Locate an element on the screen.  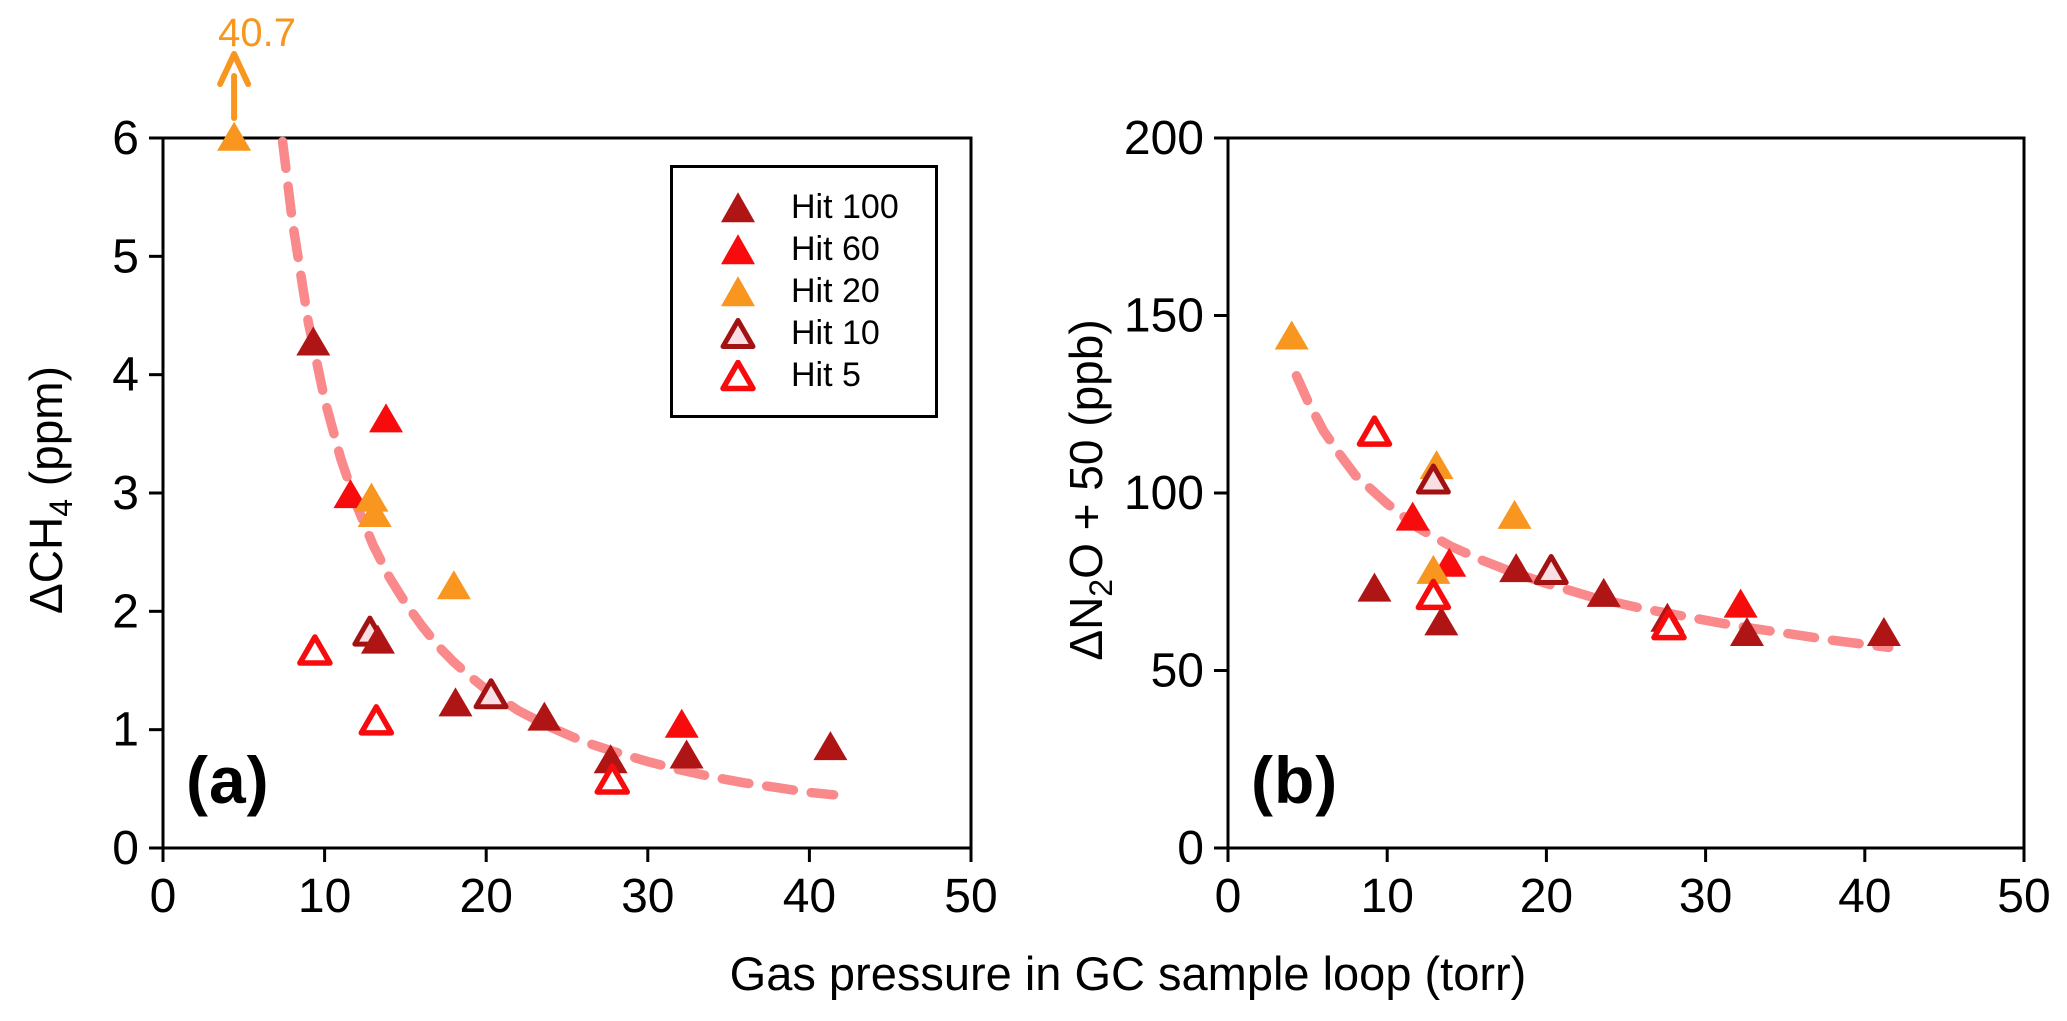
legend-label: Hit 5 is located at coordinates (826, 375).